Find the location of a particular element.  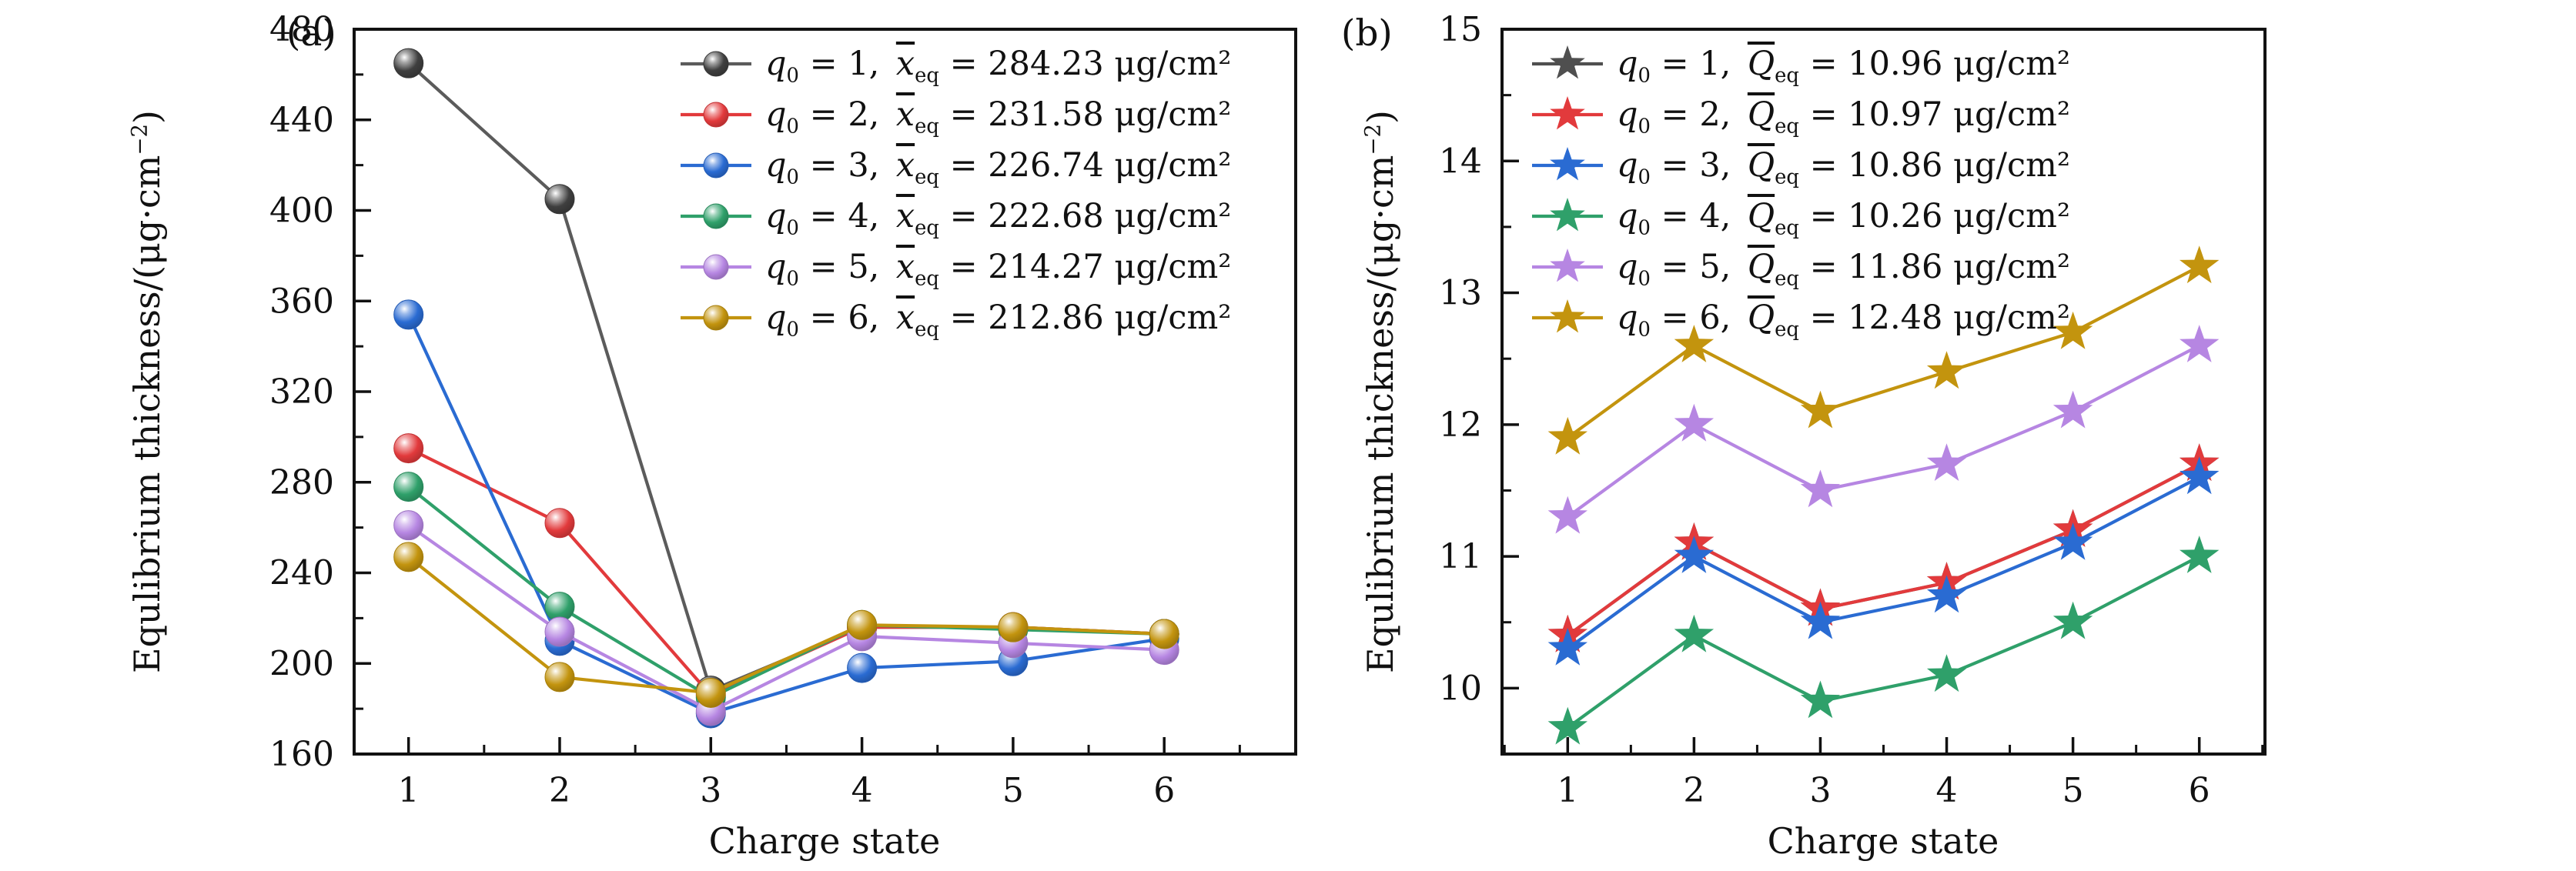

y-tick-label: 15 is located at coordinates (1461, 30).